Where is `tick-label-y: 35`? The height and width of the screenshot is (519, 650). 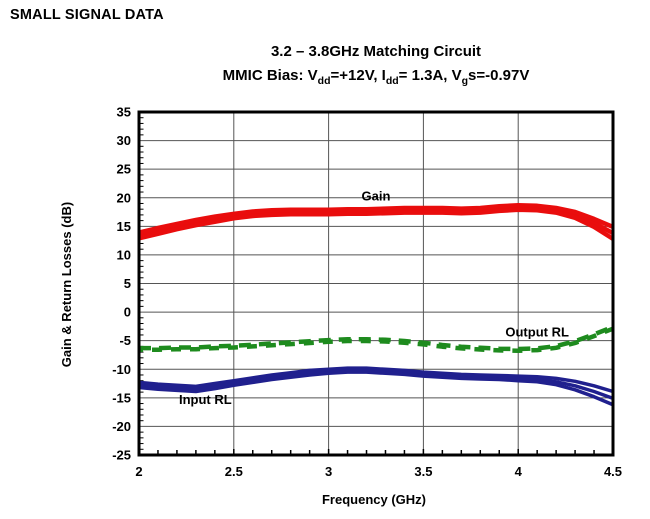
tick-label-y: 35 is located at coordinates (124, 112).